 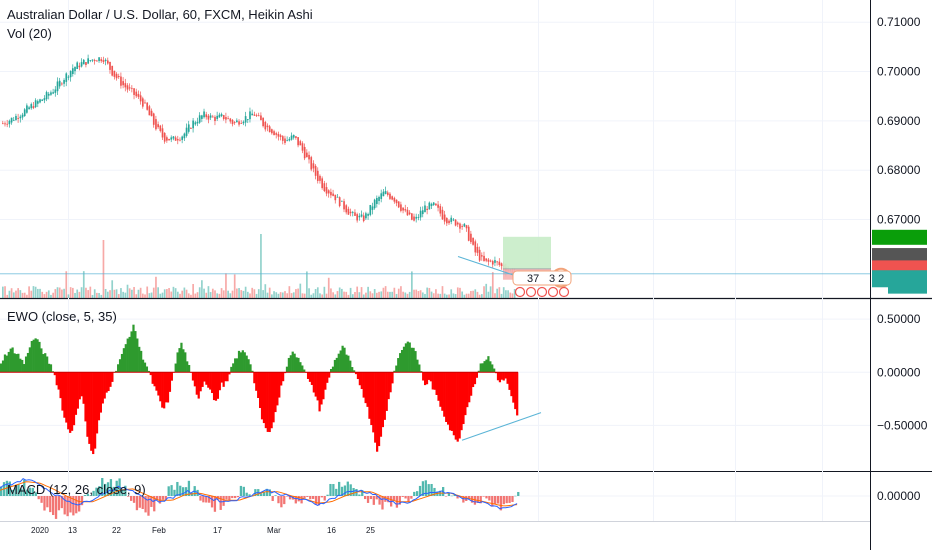 What do you see at coordinates (72, 530) in the screenshot?
I see `time-tick-label: 13` at bounding box center [72, 530].